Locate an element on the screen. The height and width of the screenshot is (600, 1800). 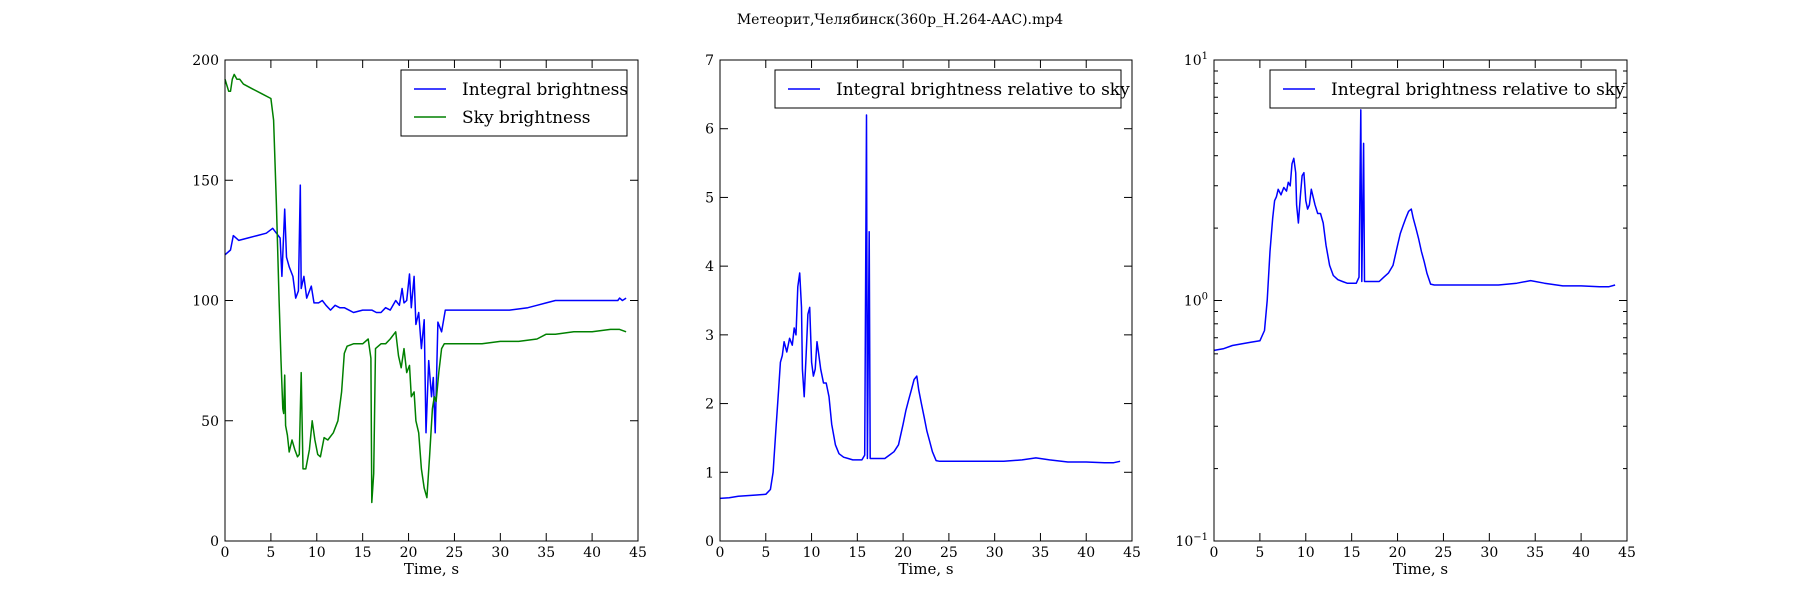
y-tick-label: 7 is located at coordinates (709, 61).